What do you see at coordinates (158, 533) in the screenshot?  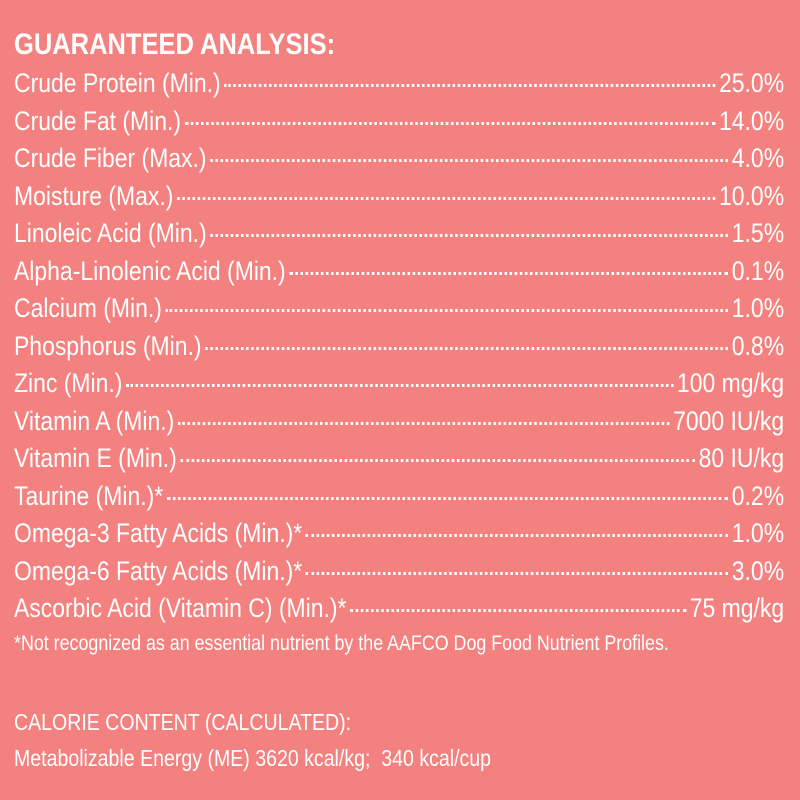 I see `nutrient-label: Omega-3 Fatty Acids (Min.)*` at bounding box center [158, 533].